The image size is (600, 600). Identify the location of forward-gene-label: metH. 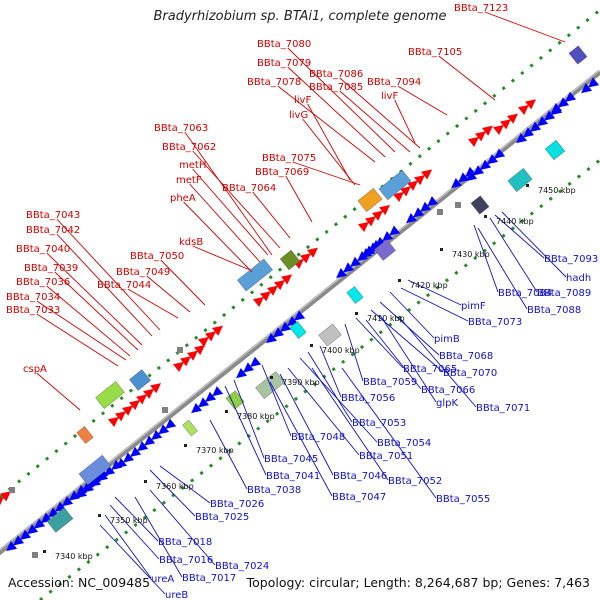
(192, 165).